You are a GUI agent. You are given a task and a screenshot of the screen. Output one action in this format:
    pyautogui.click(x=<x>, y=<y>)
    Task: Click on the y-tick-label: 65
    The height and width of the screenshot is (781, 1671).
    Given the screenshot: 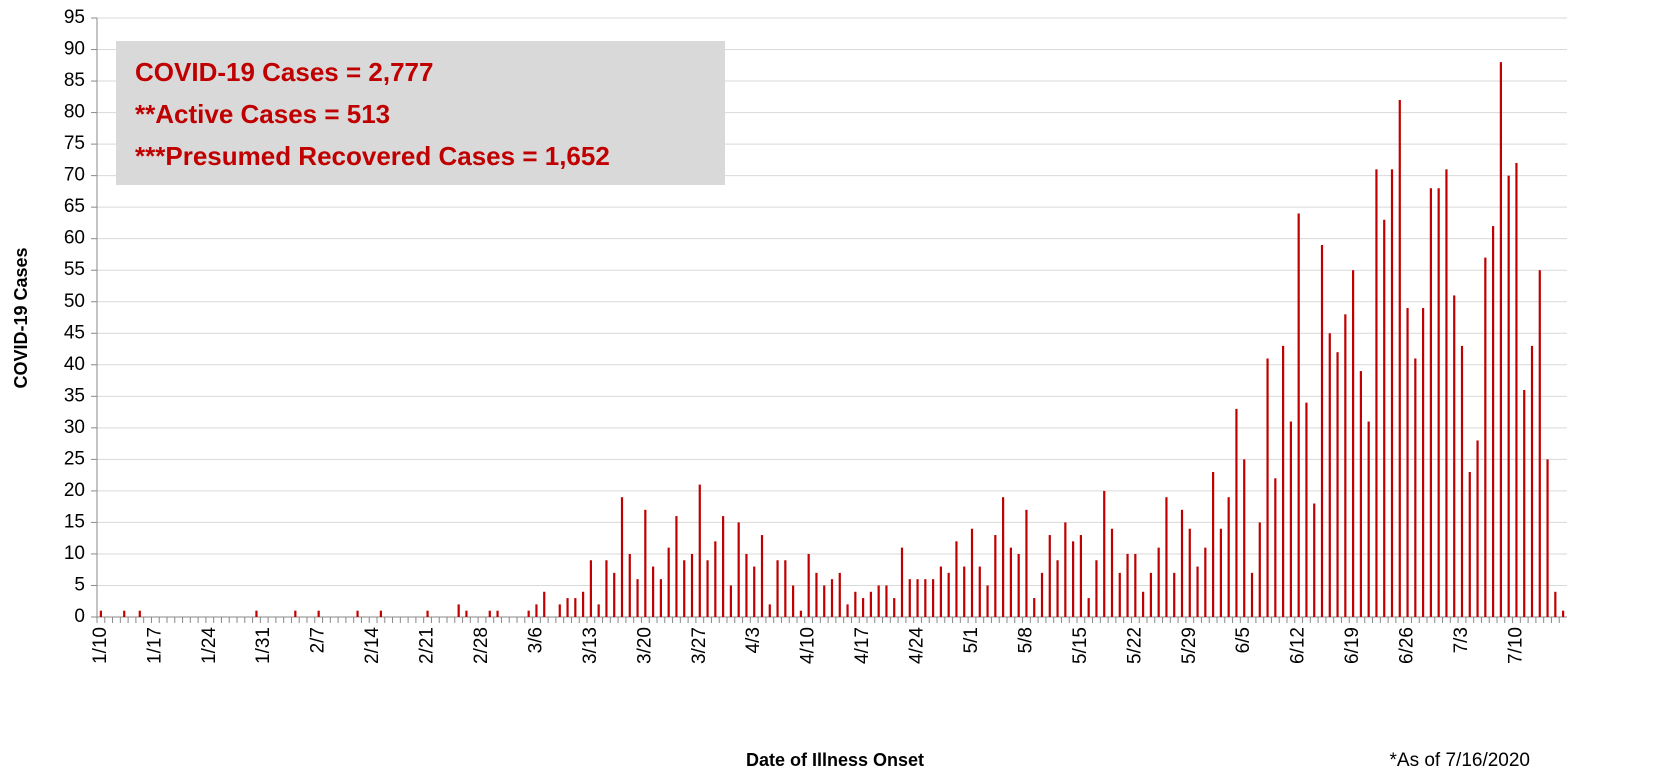 What is the action you would take?
    pyautogui.click(x=74, y=206)
    